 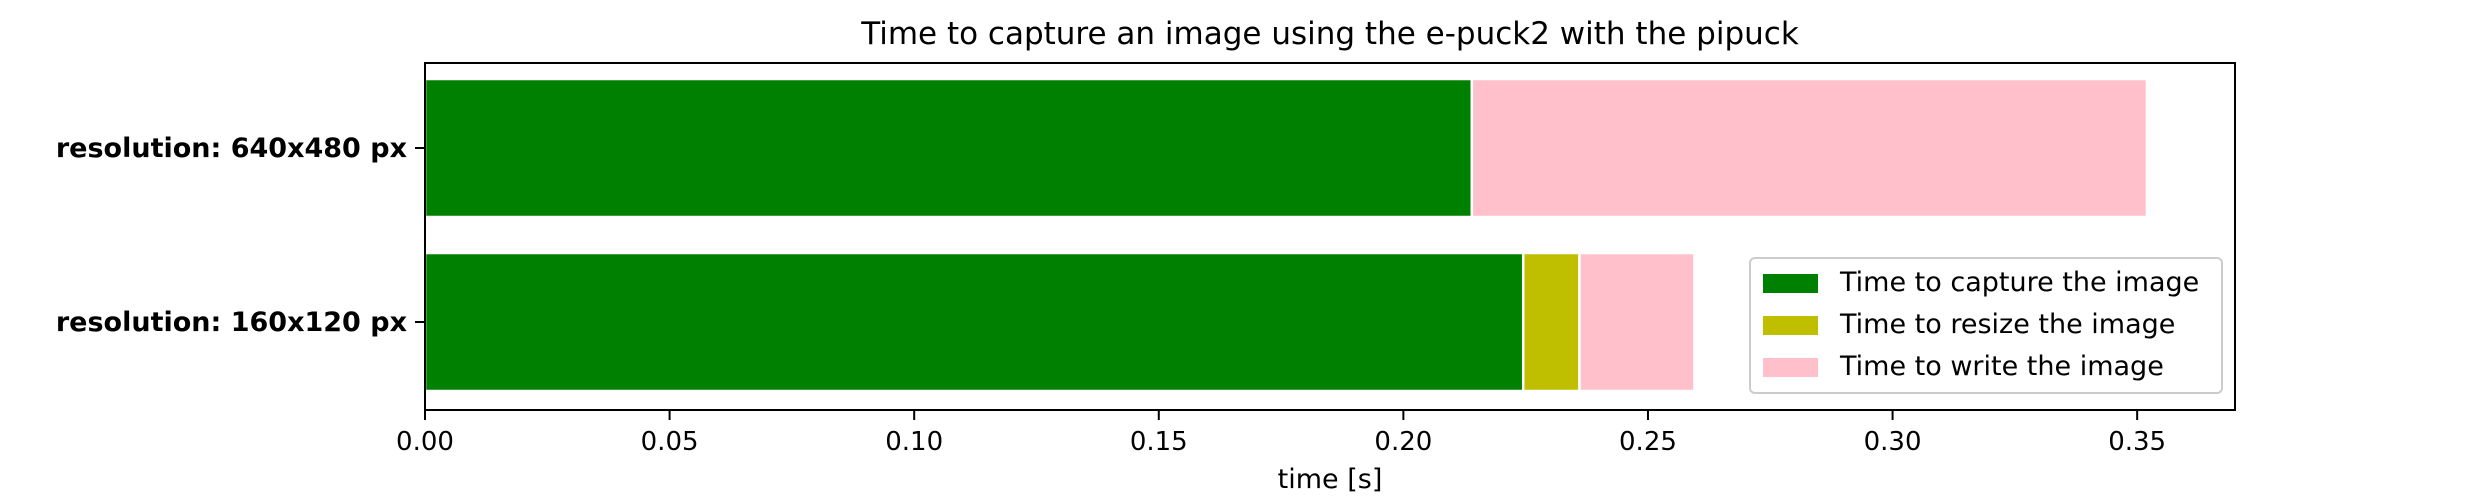 What do you see at coordinates (2007, 324) in the screenshot?
I see `legend-label: Time to resize the image` at bounding box center [2007, 324].